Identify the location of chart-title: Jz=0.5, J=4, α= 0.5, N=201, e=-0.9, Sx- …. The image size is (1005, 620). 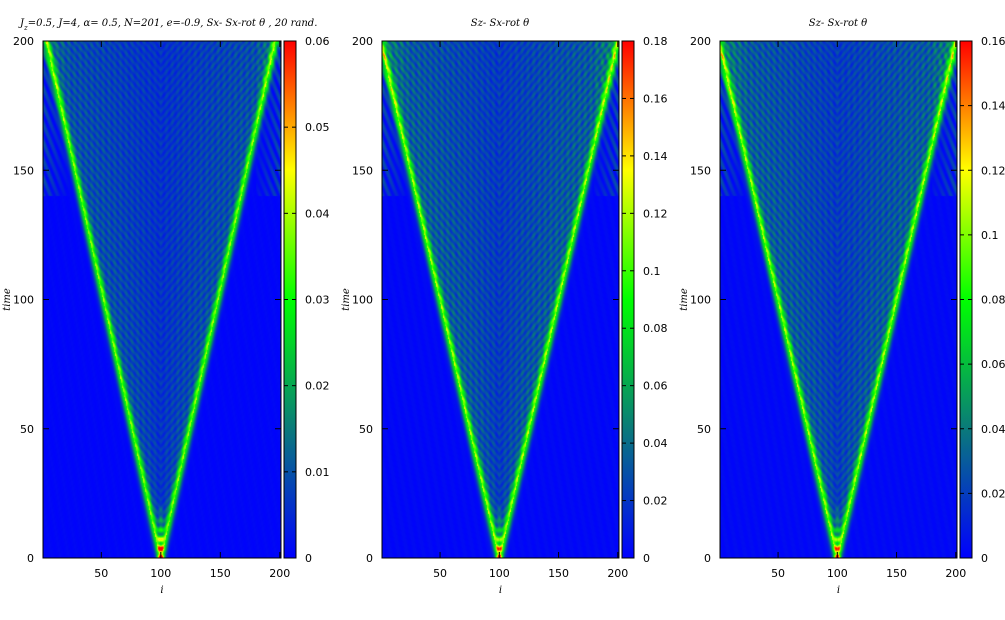
(167, 25).